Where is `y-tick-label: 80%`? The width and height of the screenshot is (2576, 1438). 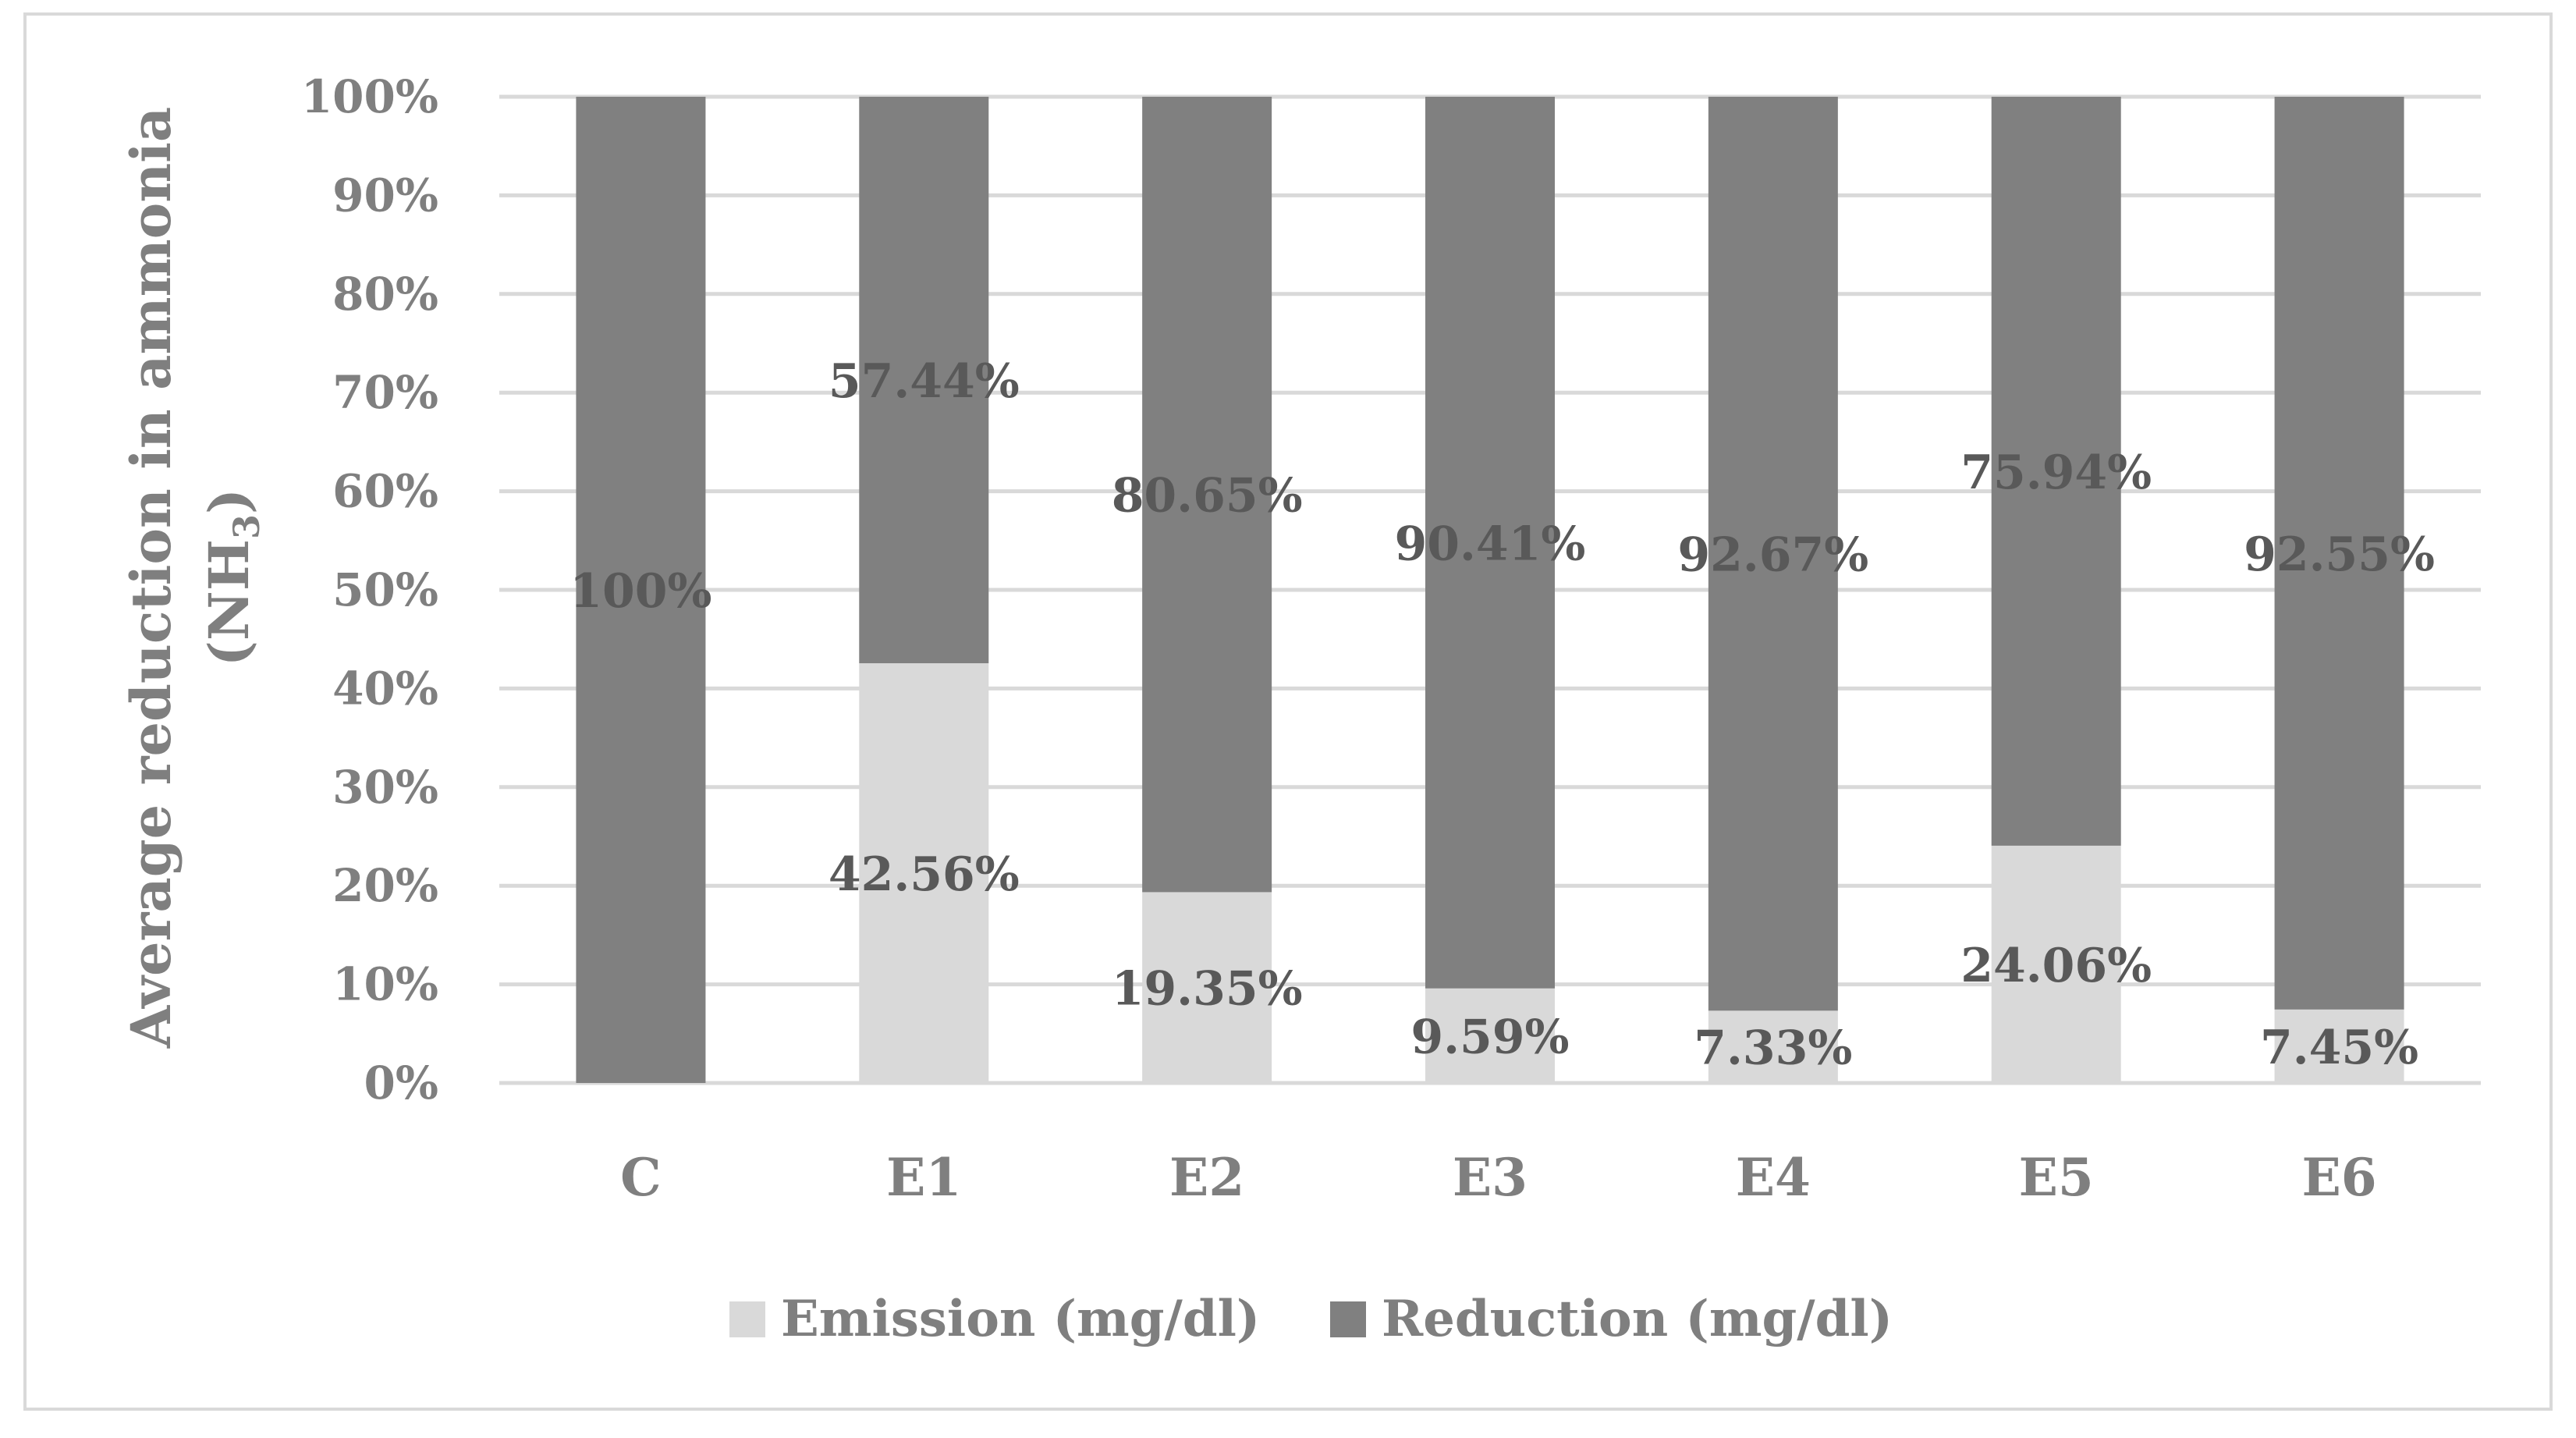
y-tick-label: 80% is located at coordinates (385, 294).